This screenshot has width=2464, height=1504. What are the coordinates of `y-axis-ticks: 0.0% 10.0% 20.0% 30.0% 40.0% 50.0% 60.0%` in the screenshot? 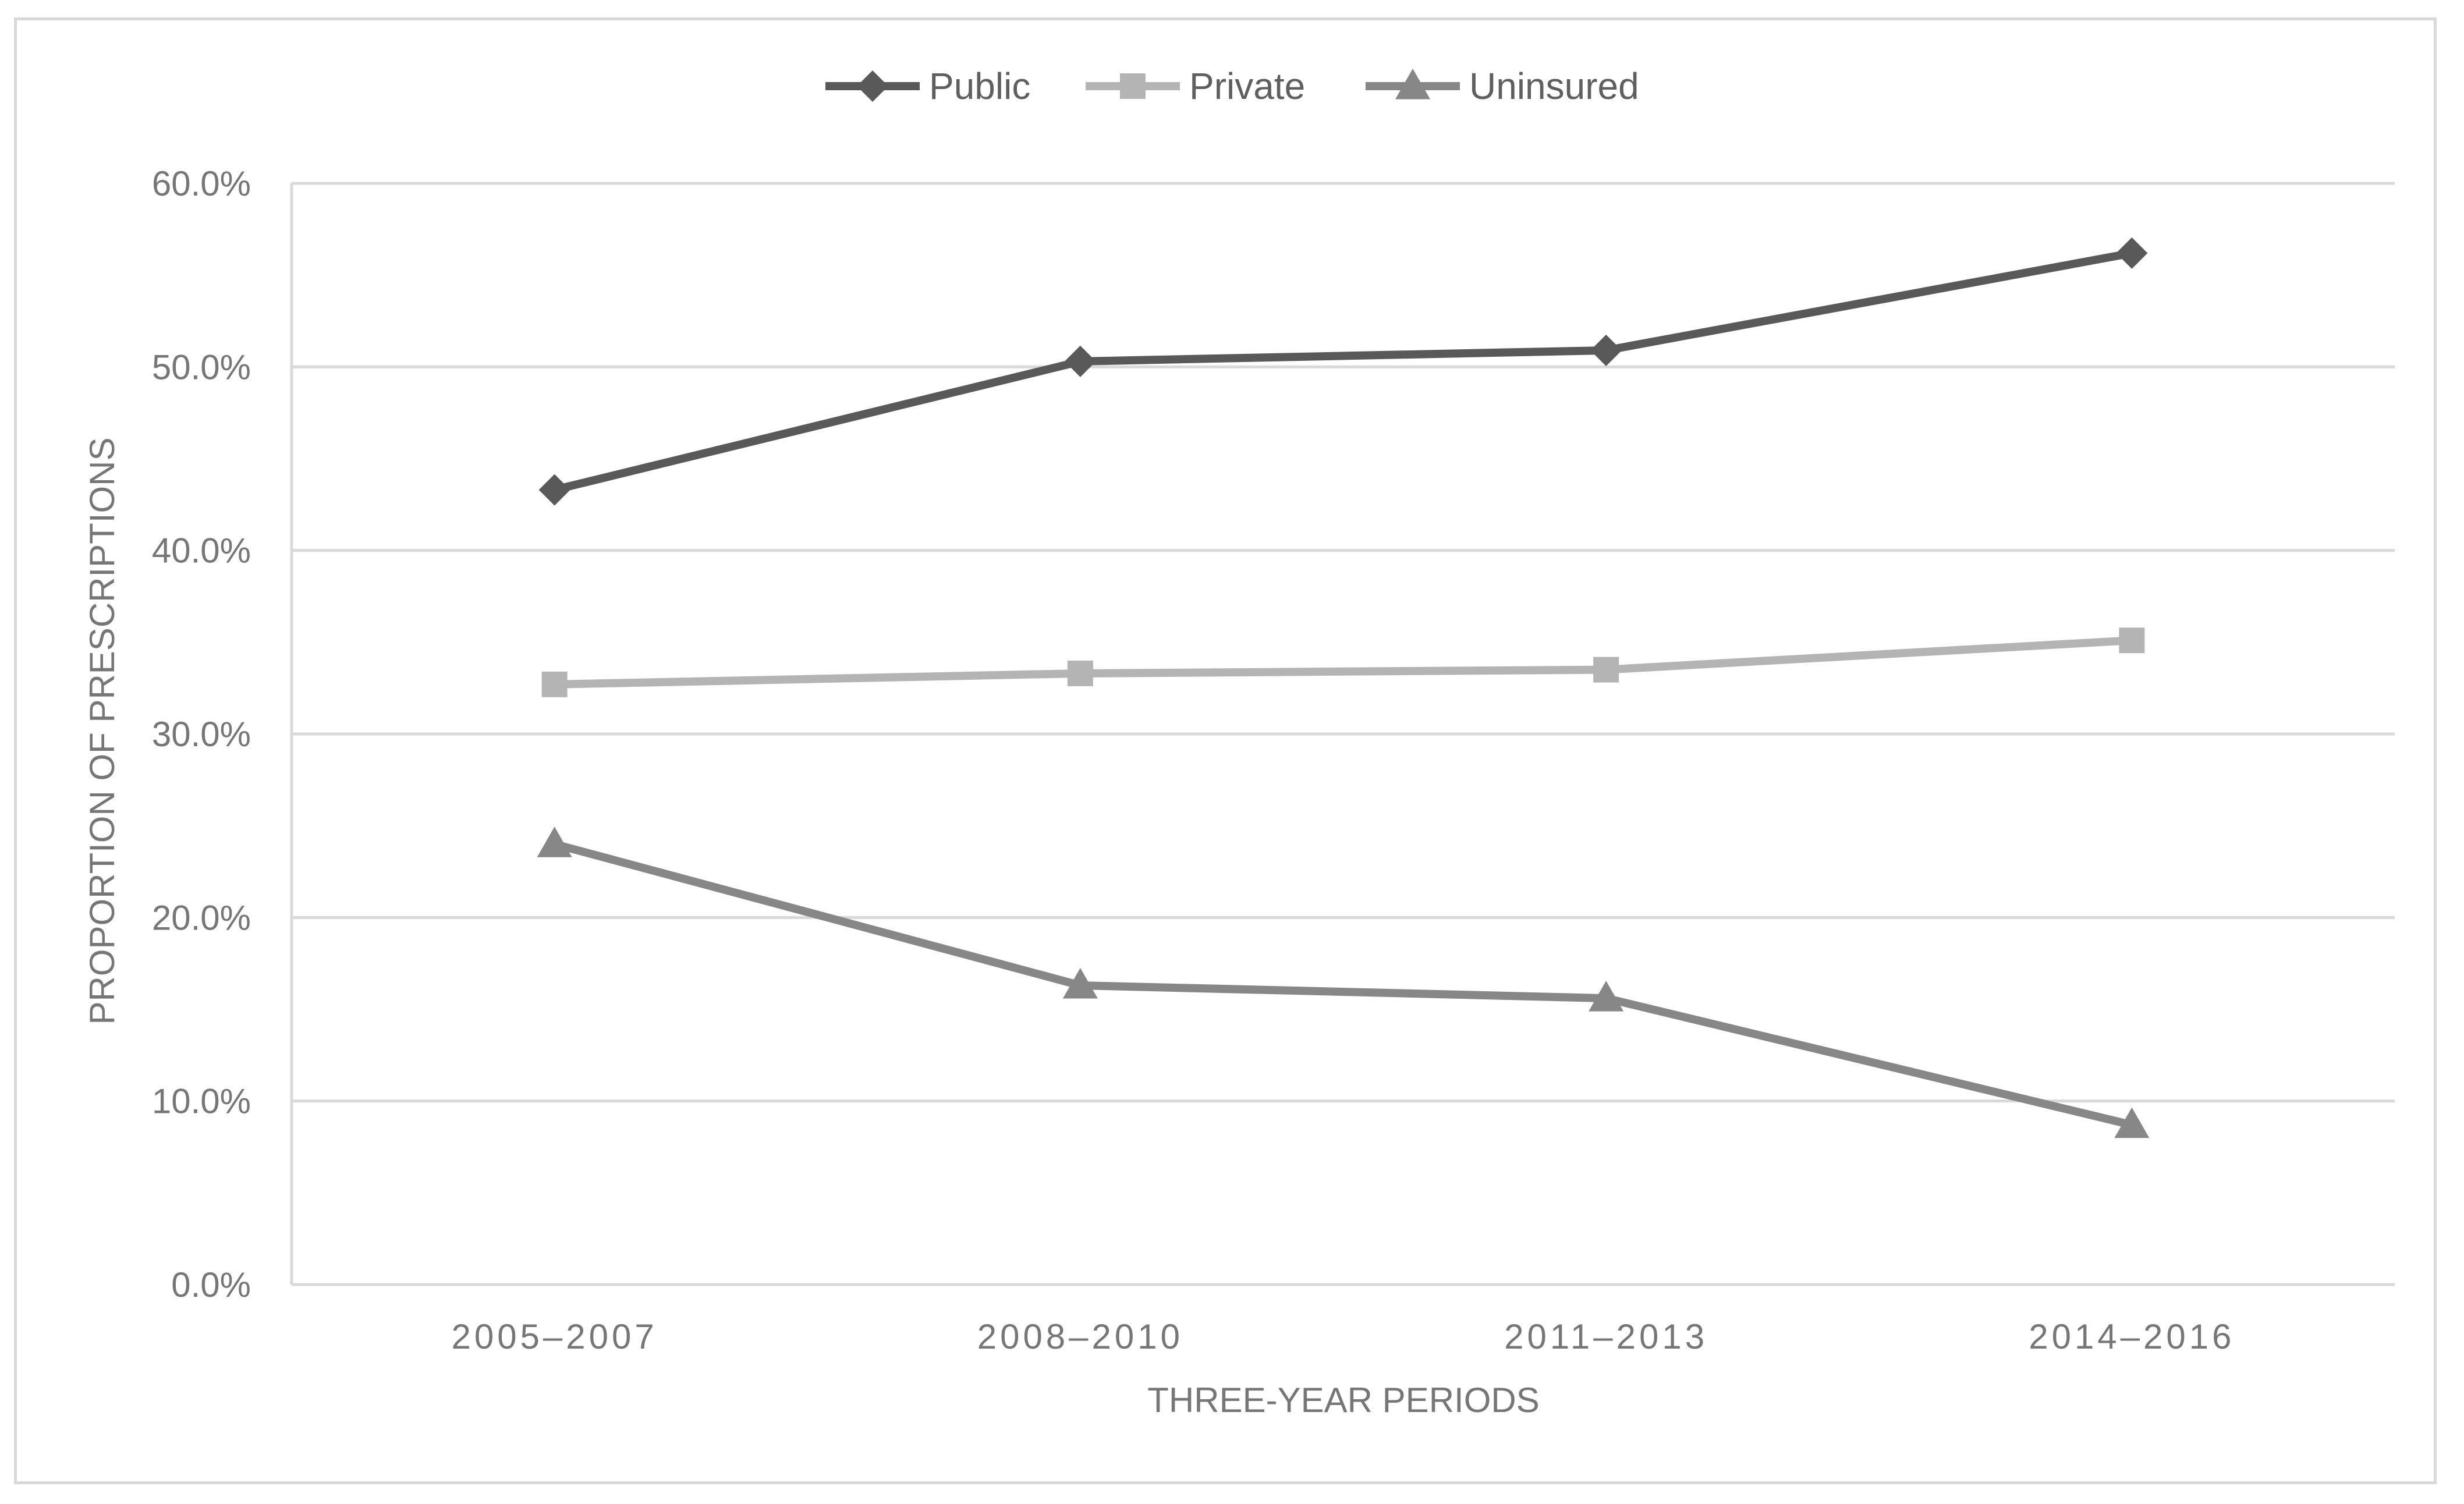 It's located at (202, 734).